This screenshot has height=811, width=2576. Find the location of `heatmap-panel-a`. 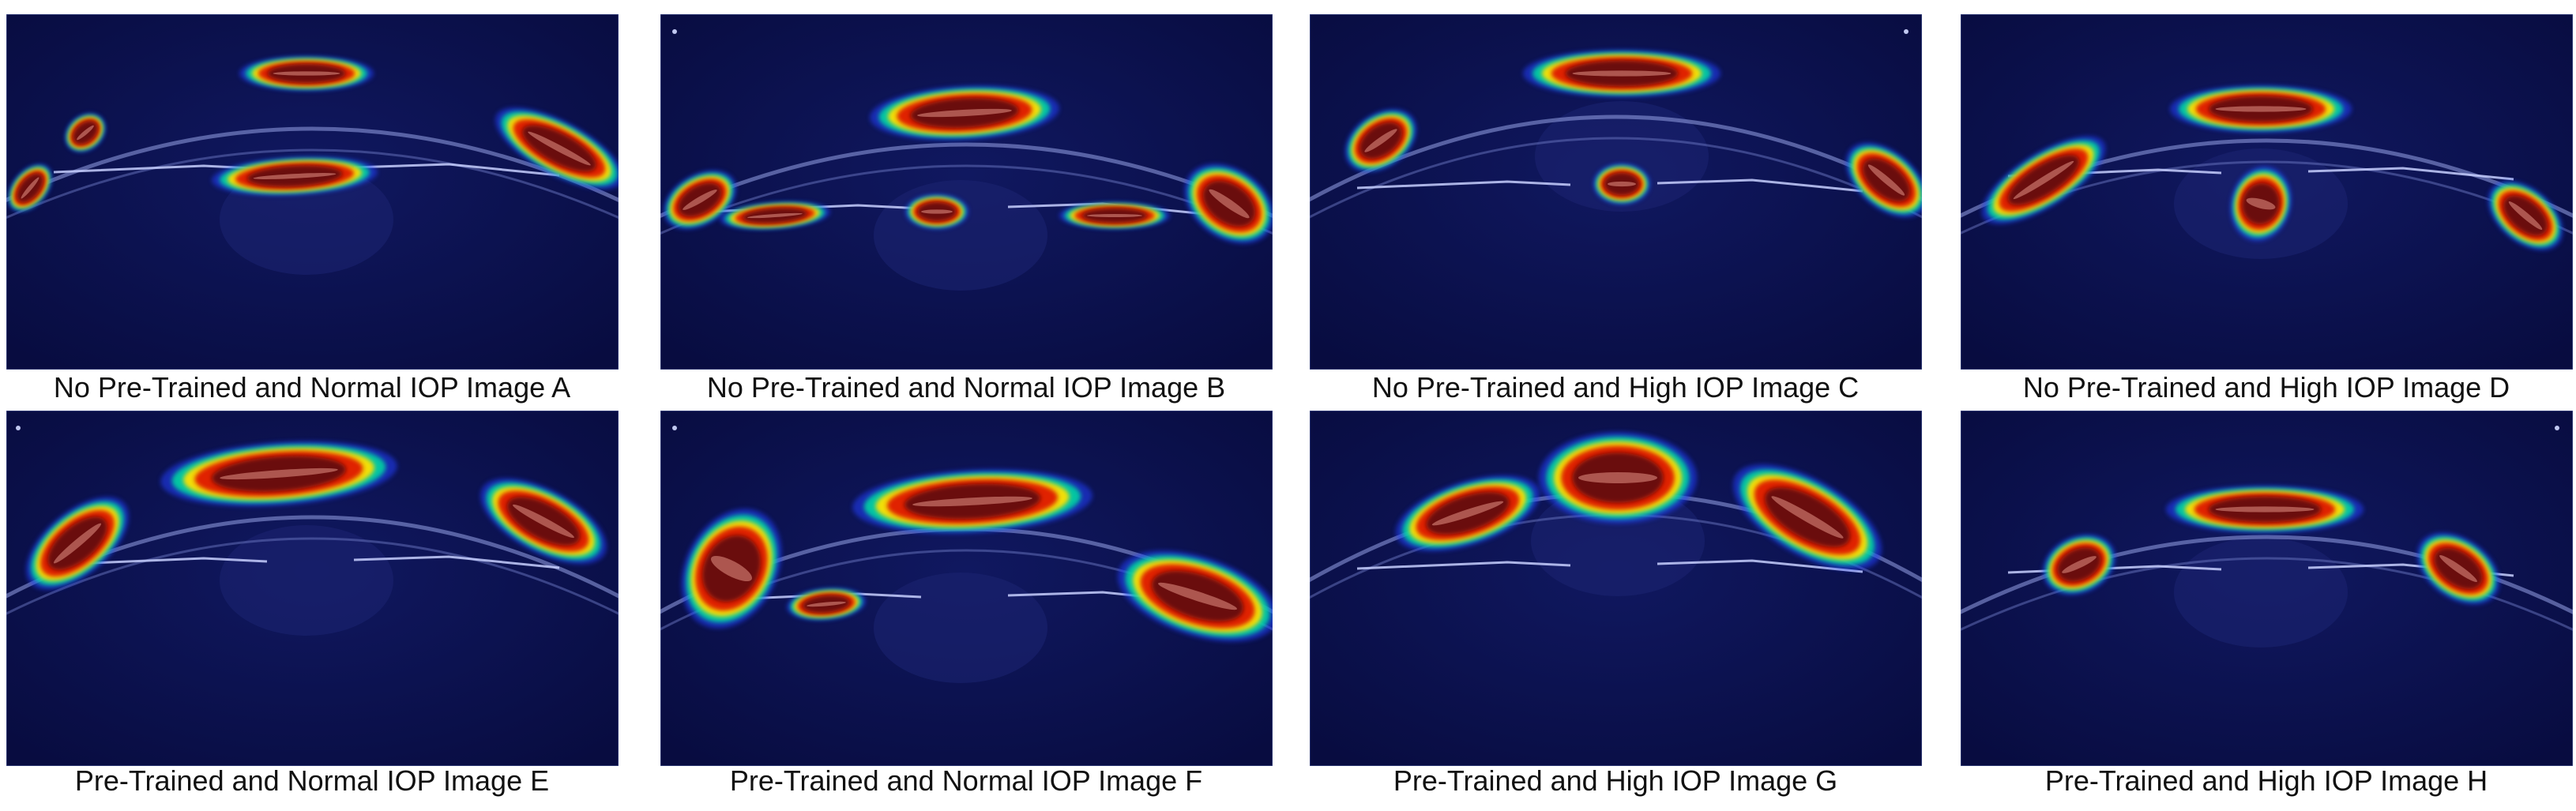

heatmap-panel-a is located at coordinates (313, 192).